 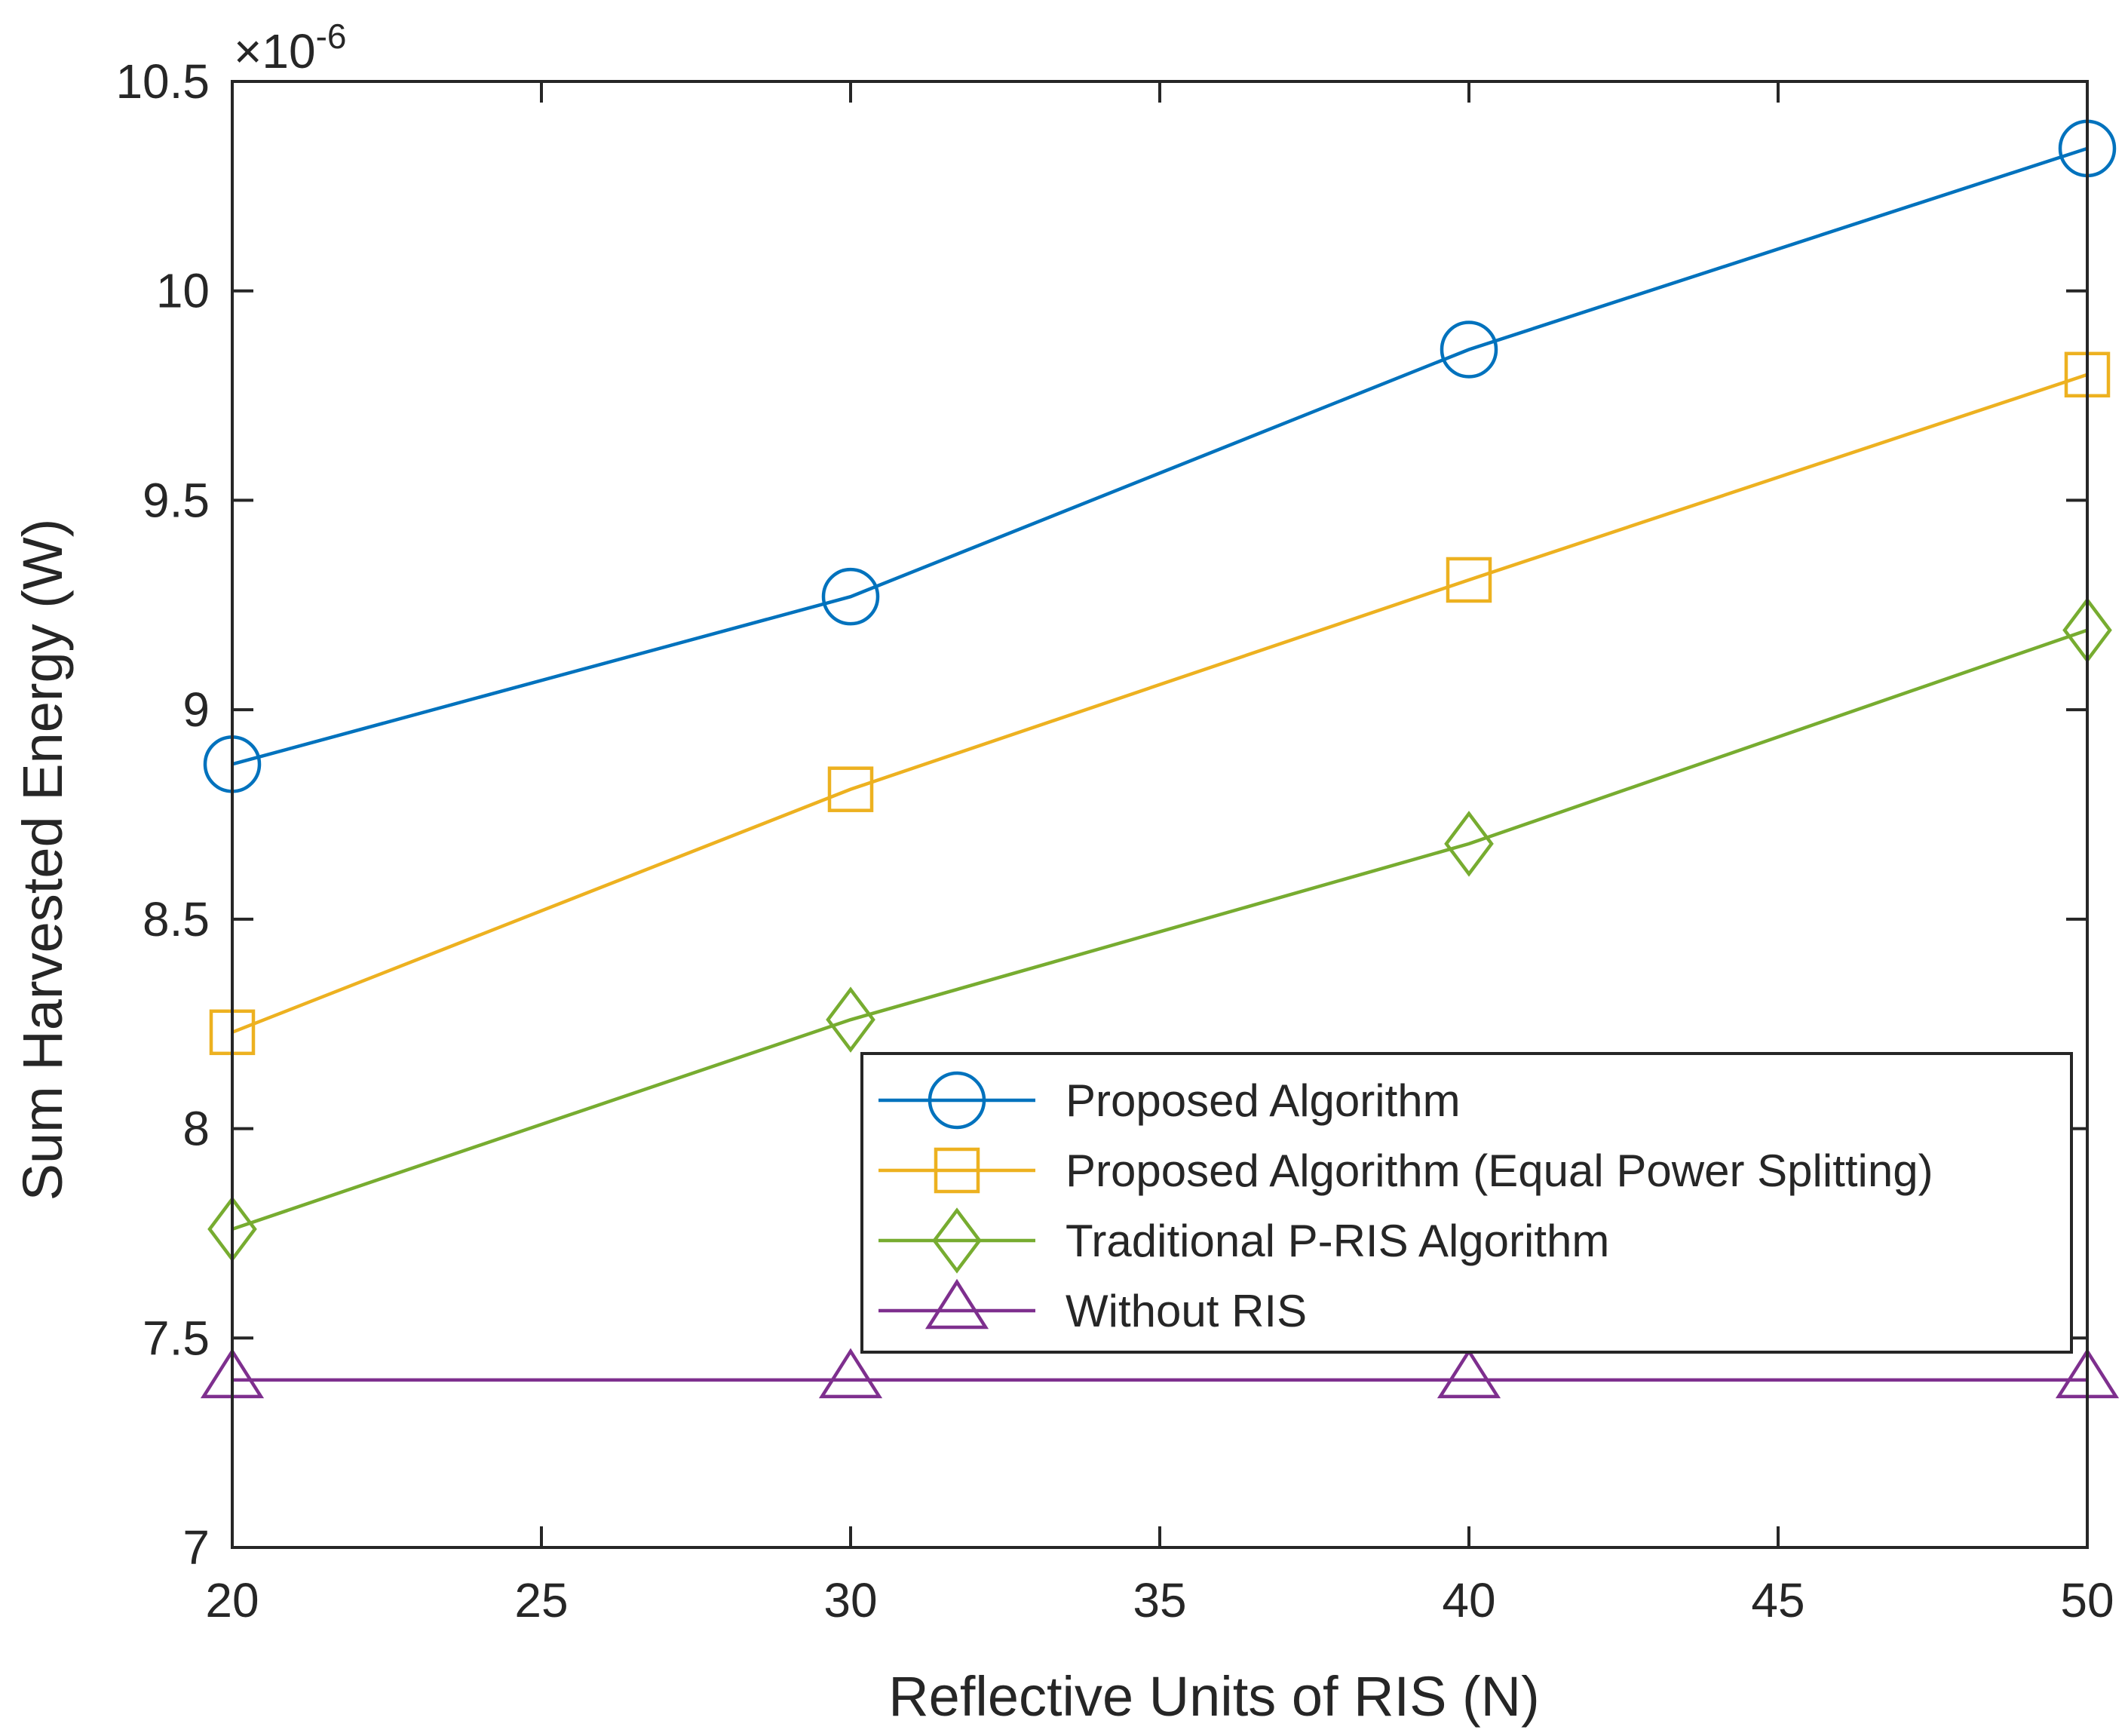 I want to click on y-axis-label: Sum Harvested Energy (W), so click(x=42, y=860).